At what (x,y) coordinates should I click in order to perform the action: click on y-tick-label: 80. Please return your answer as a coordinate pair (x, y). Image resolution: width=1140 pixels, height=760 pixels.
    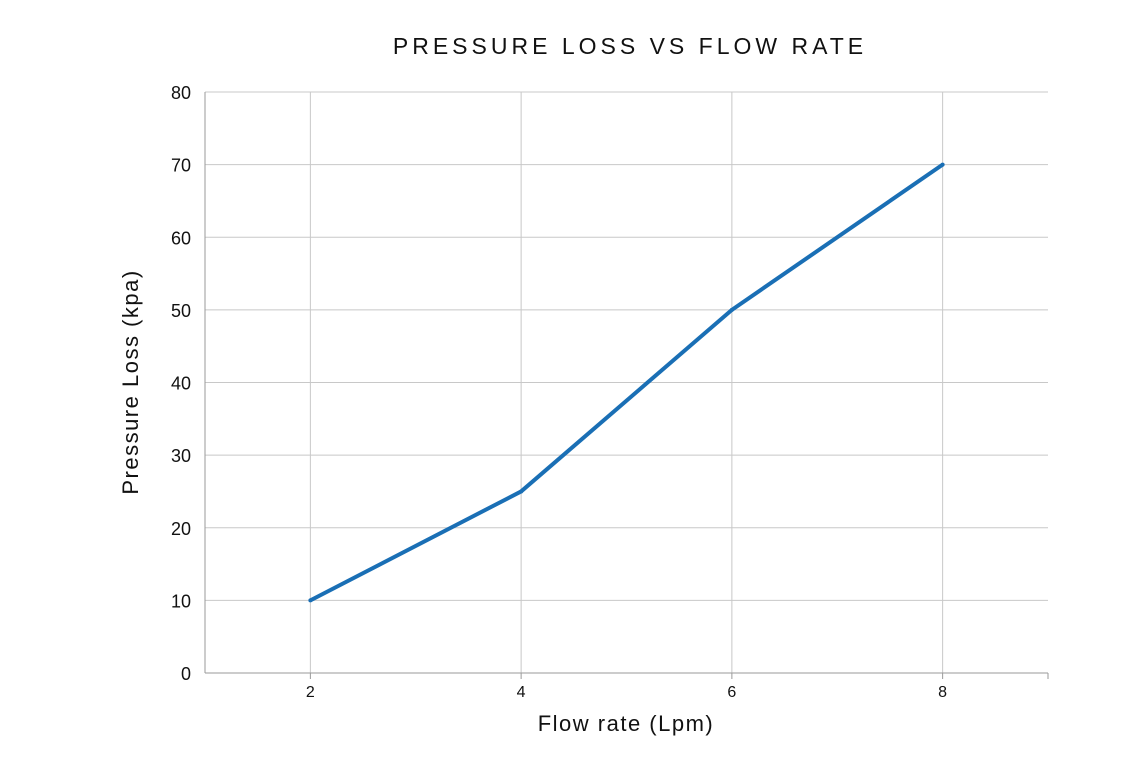
    Looking at the image, I should click on (181, 93).